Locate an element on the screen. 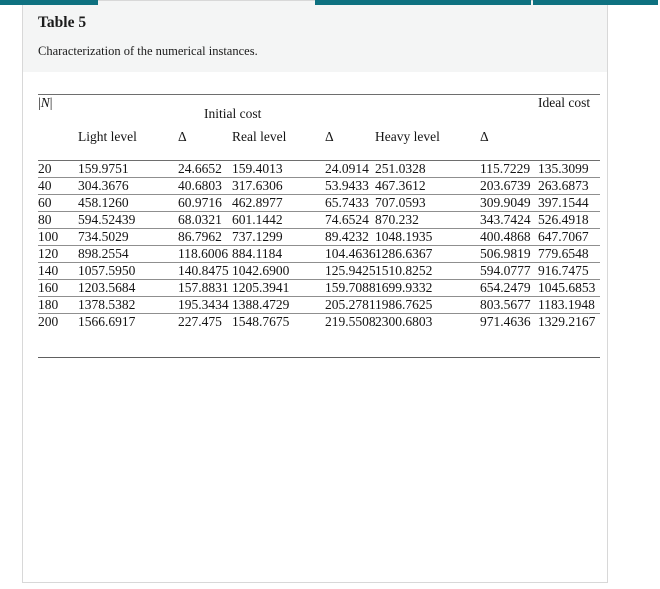 Image resolution: width=660 pixels, height=589 pixels. table-cell: 60.9716 is located at coordinates (200, 202).